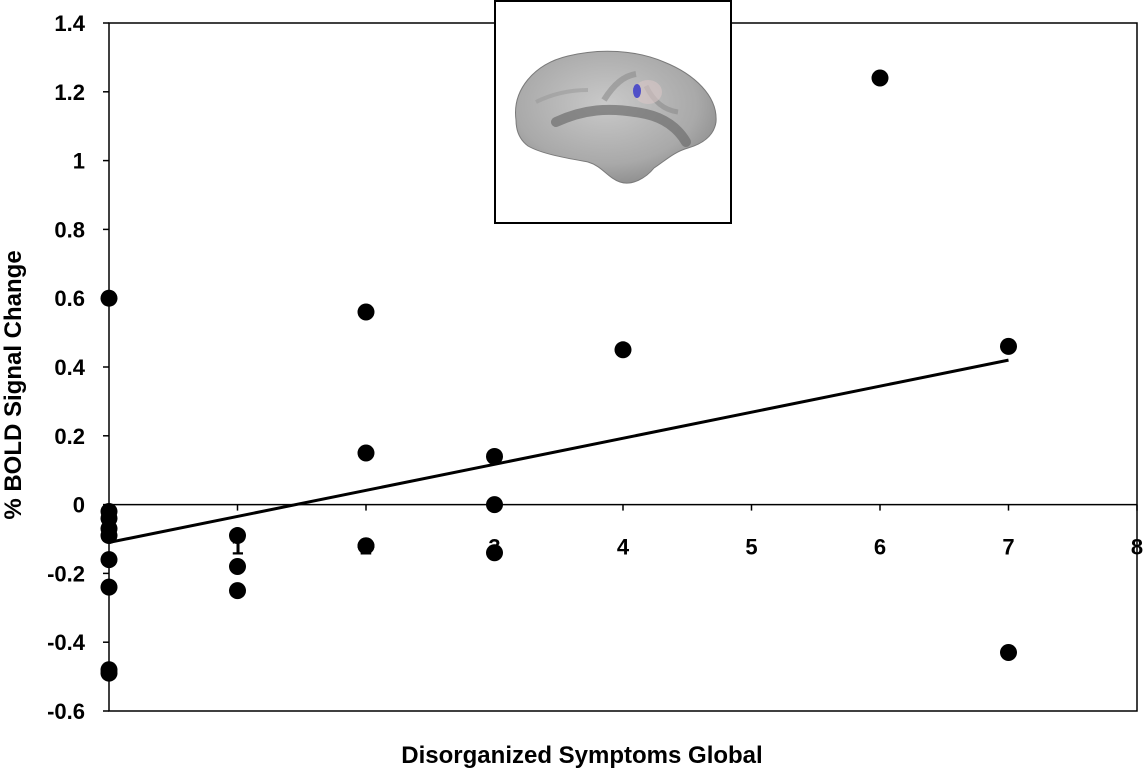 The image size is (1144, 772). I want to click on brain-inset, so click(613, 112).